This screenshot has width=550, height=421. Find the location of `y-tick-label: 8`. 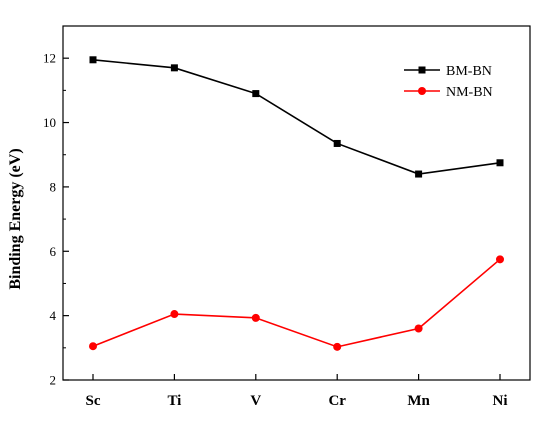

y-tick-label: 8 is located at coordinates (53, 186).